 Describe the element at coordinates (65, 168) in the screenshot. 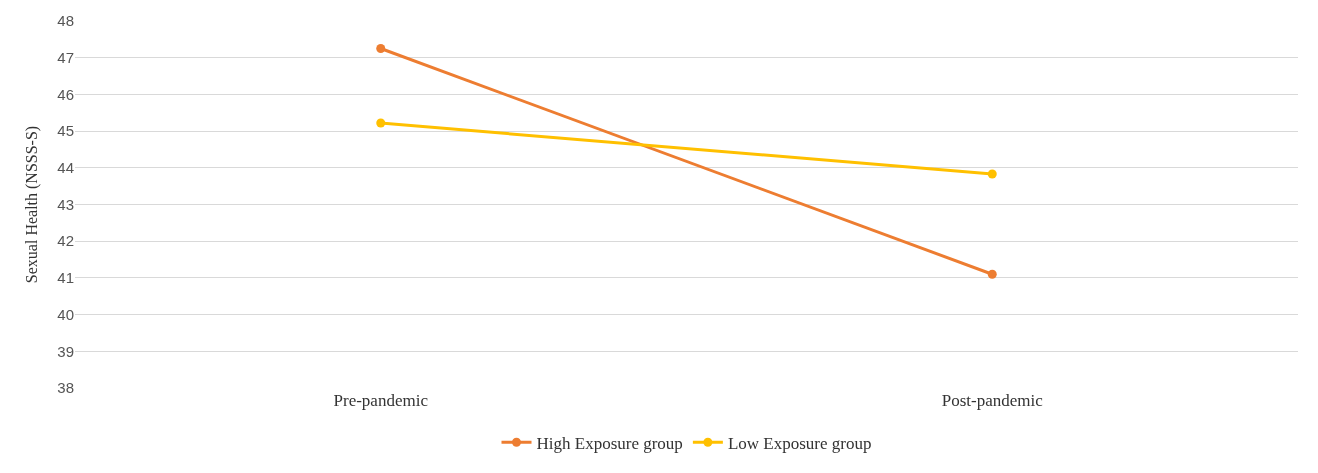

I see `y-tick-label: 44` at that location.